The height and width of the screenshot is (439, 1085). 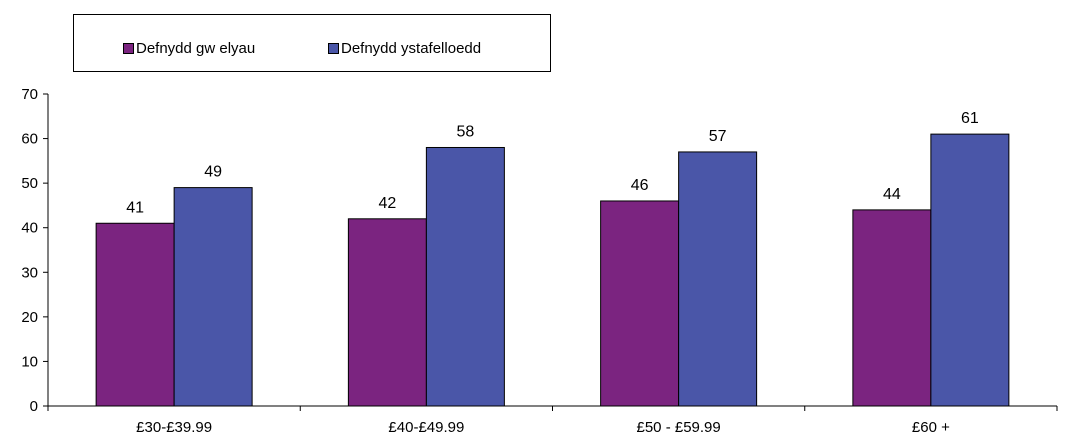 What do you see at coordinates (970, 118) in the screenshot?
I see `data-label-2-3: 61` at bounding box center [970, 118].